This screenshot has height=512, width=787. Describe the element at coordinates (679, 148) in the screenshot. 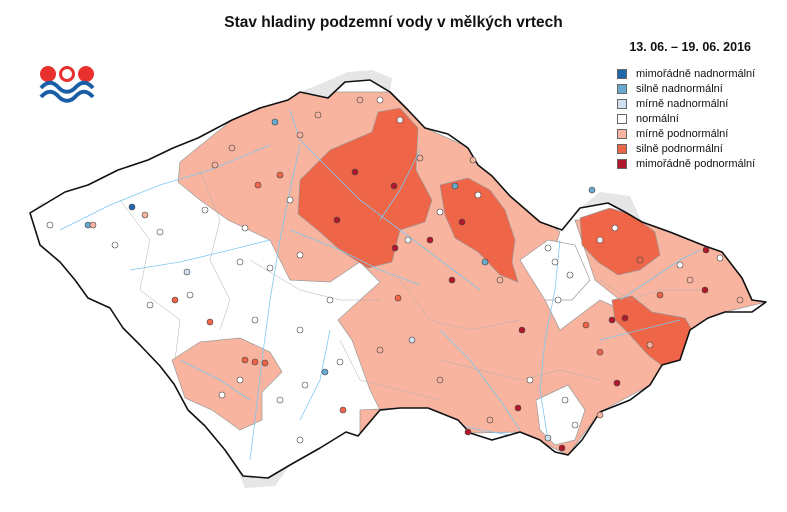

I see `legend-label: silně podnormální` at that location.